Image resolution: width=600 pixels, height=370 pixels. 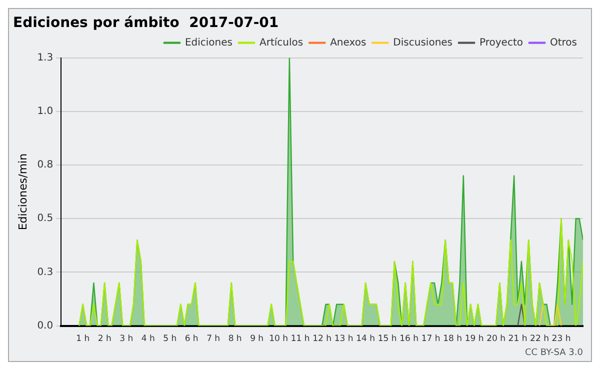 I want to click on x-tick-label: 17 h, so click(x=430, y=339).